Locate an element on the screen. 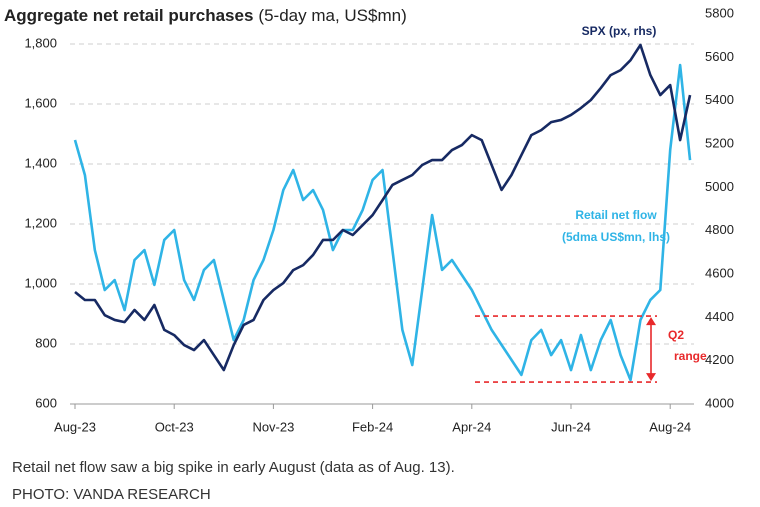 The image size is (760, 507). y-tick-label: 600 is located at coordinates (46, 402).